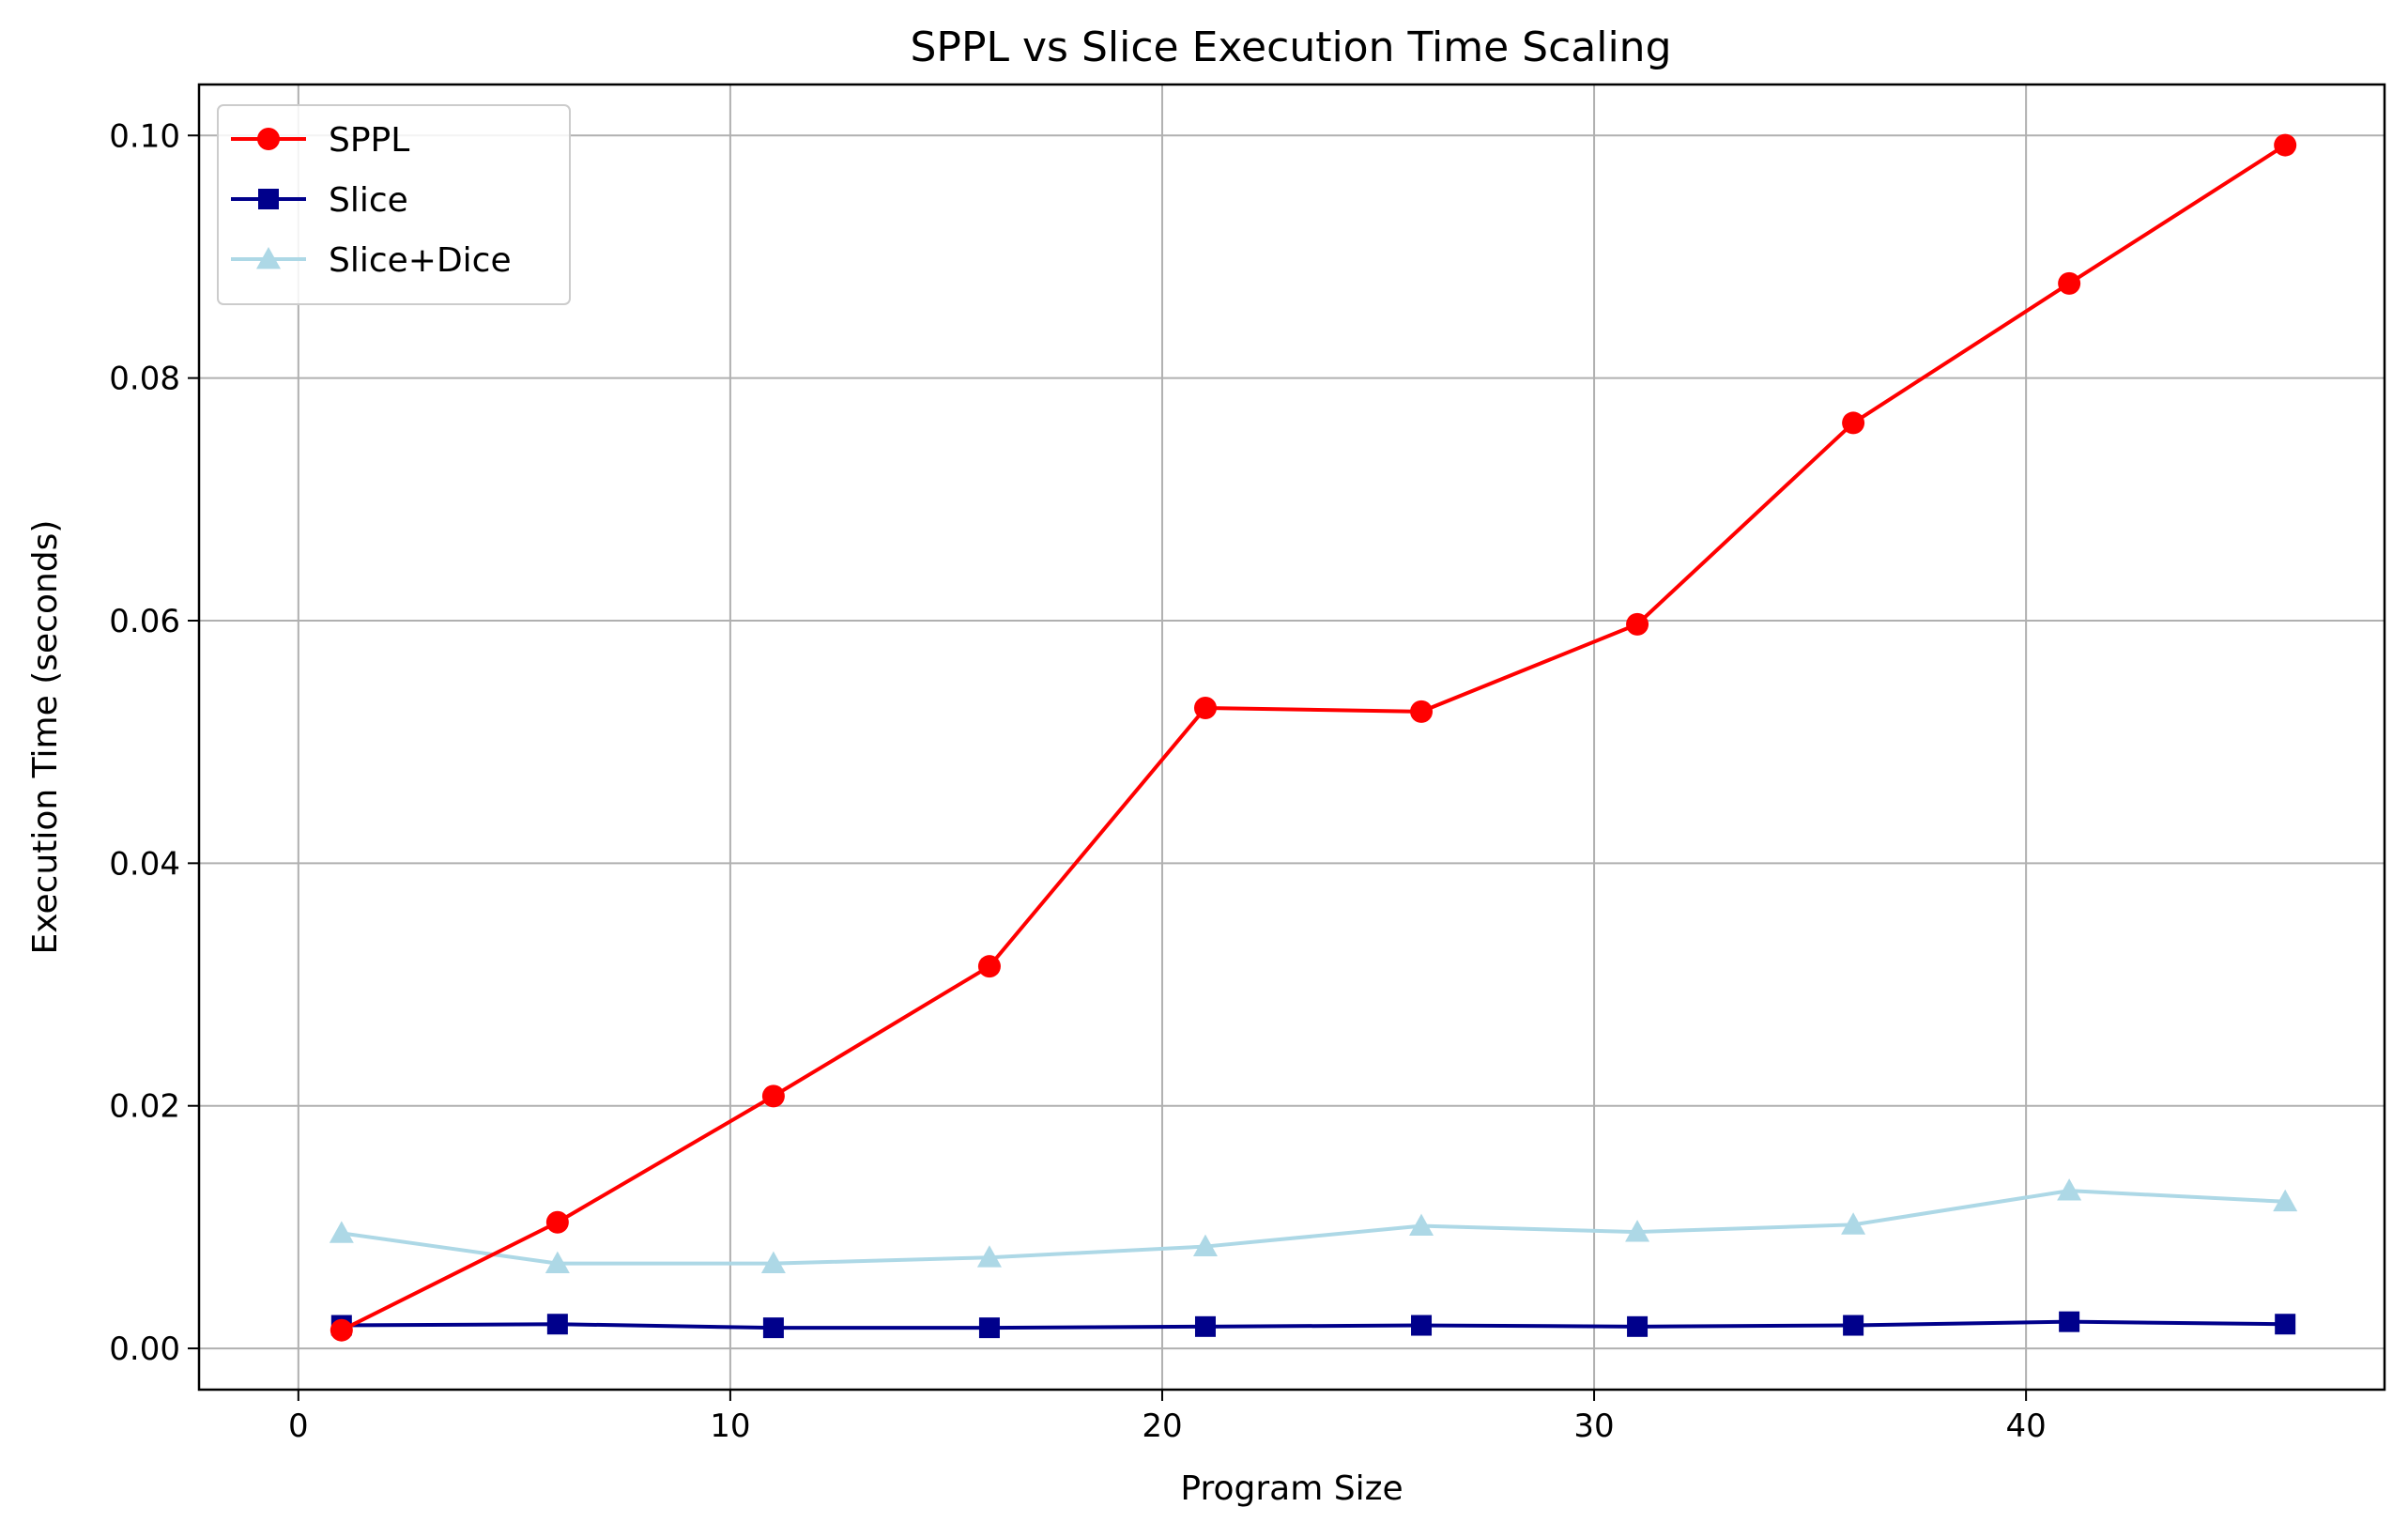  Describe the element at coordinates (144, 1349) in the screenshot. I see `y-tick-label: 0.00` at that location.